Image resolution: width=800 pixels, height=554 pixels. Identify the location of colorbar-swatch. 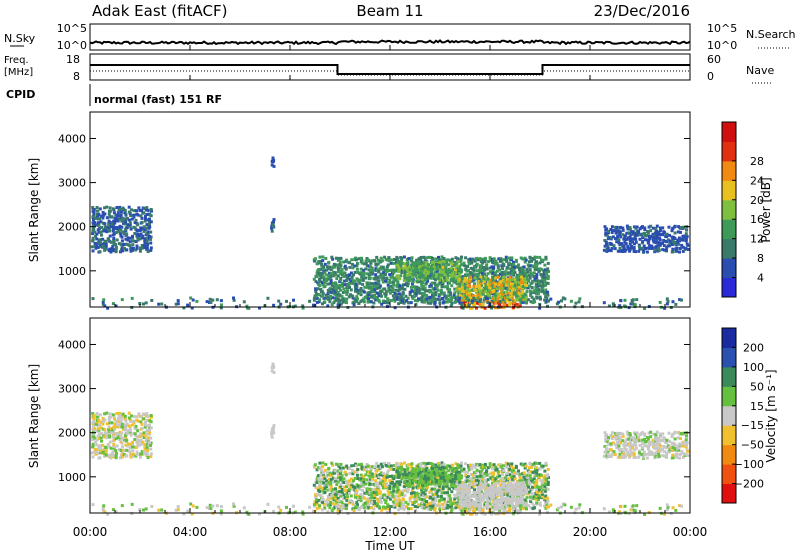
(729, 132).